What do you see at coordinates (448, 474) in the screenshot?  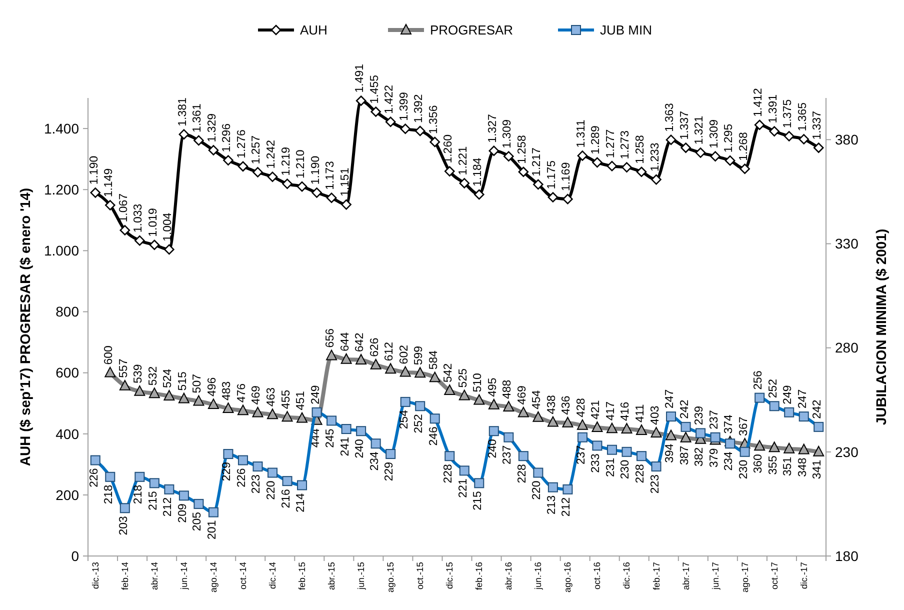 I see `data-label: 228` at bounding box center [448, 474].